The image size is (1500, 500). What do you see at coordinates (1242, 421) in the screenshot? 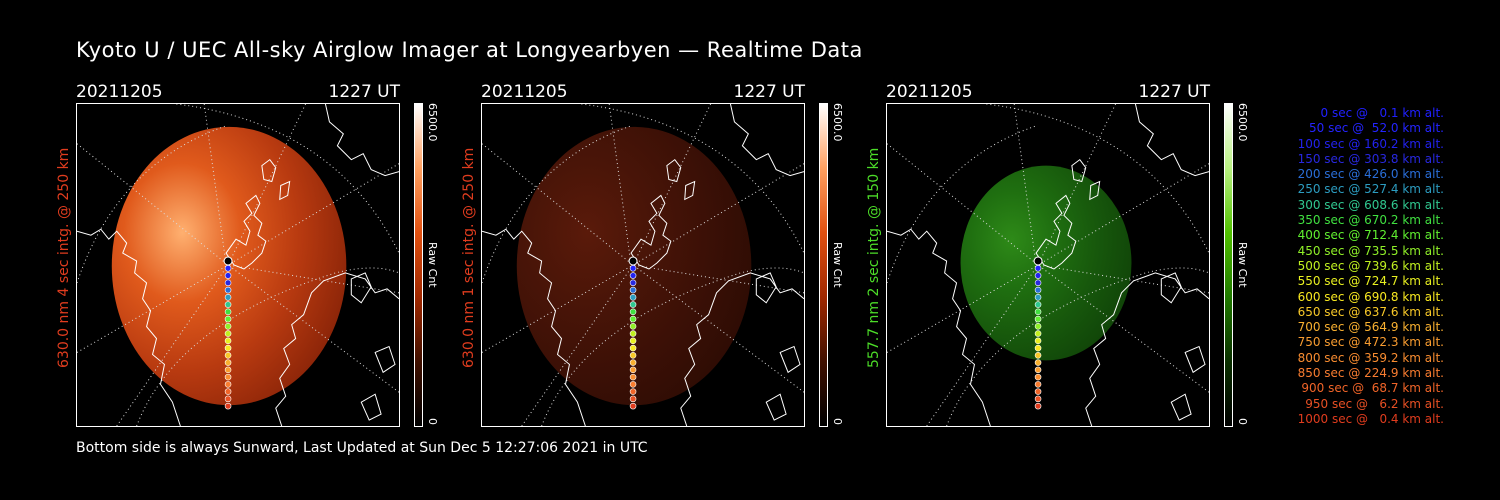
I see `panel-3-colorbar-min: 0` at bounding box center [1242, 421].